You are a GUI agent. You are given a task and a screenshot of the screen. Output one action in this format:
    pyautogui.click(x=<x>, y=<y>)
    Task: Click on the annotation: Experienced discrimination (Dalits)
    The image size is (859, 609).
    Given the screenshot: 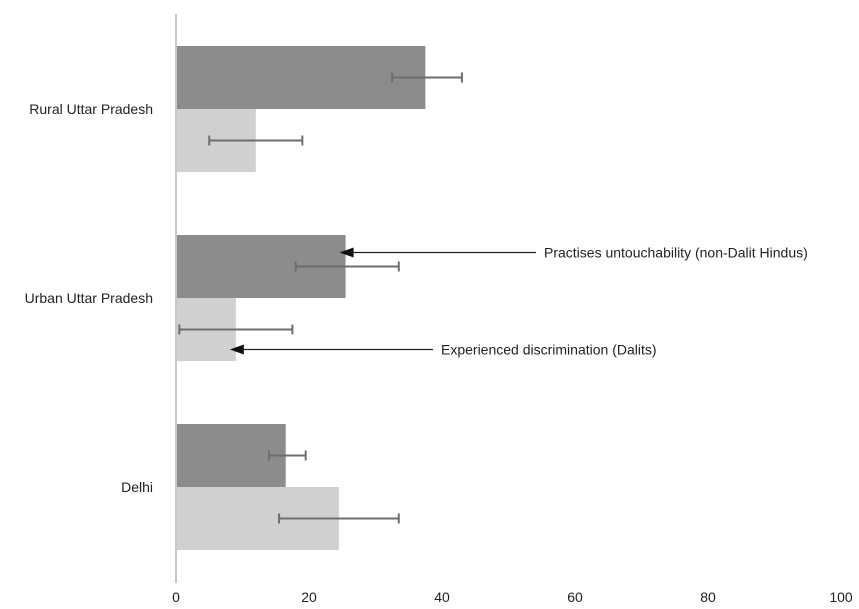 What is the action you would take?
    pyautogui.click(x=443, y=350)
    